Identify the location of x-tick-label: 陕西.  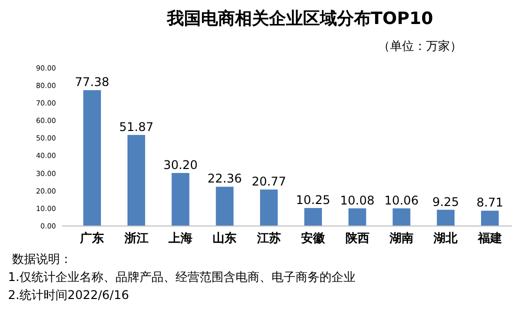
(357, 238).